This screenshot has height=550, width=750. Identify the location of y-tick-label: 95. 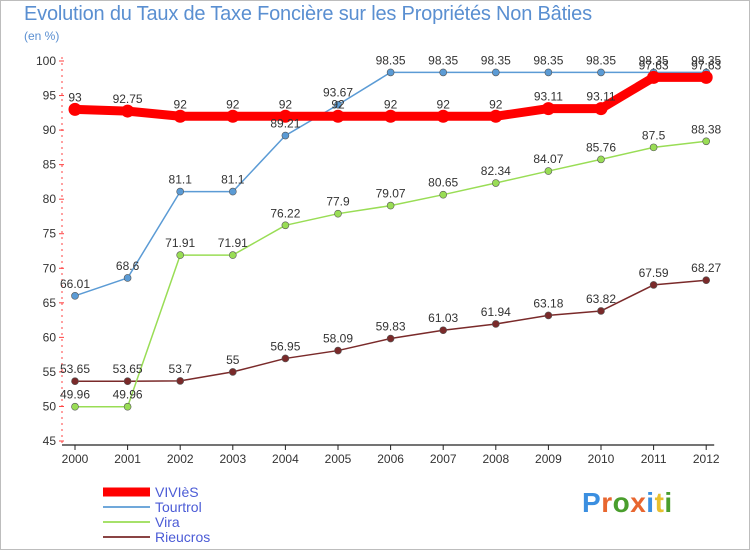
(50, 96).